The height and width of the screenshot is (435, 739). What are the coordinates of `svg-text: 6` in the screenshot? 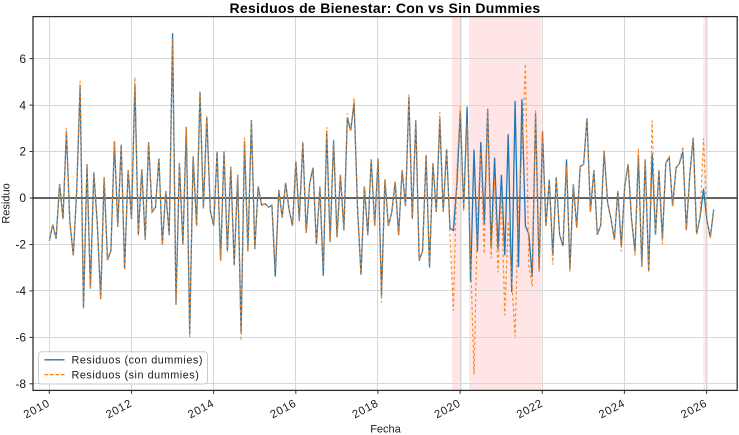 It's located at (22, 59).